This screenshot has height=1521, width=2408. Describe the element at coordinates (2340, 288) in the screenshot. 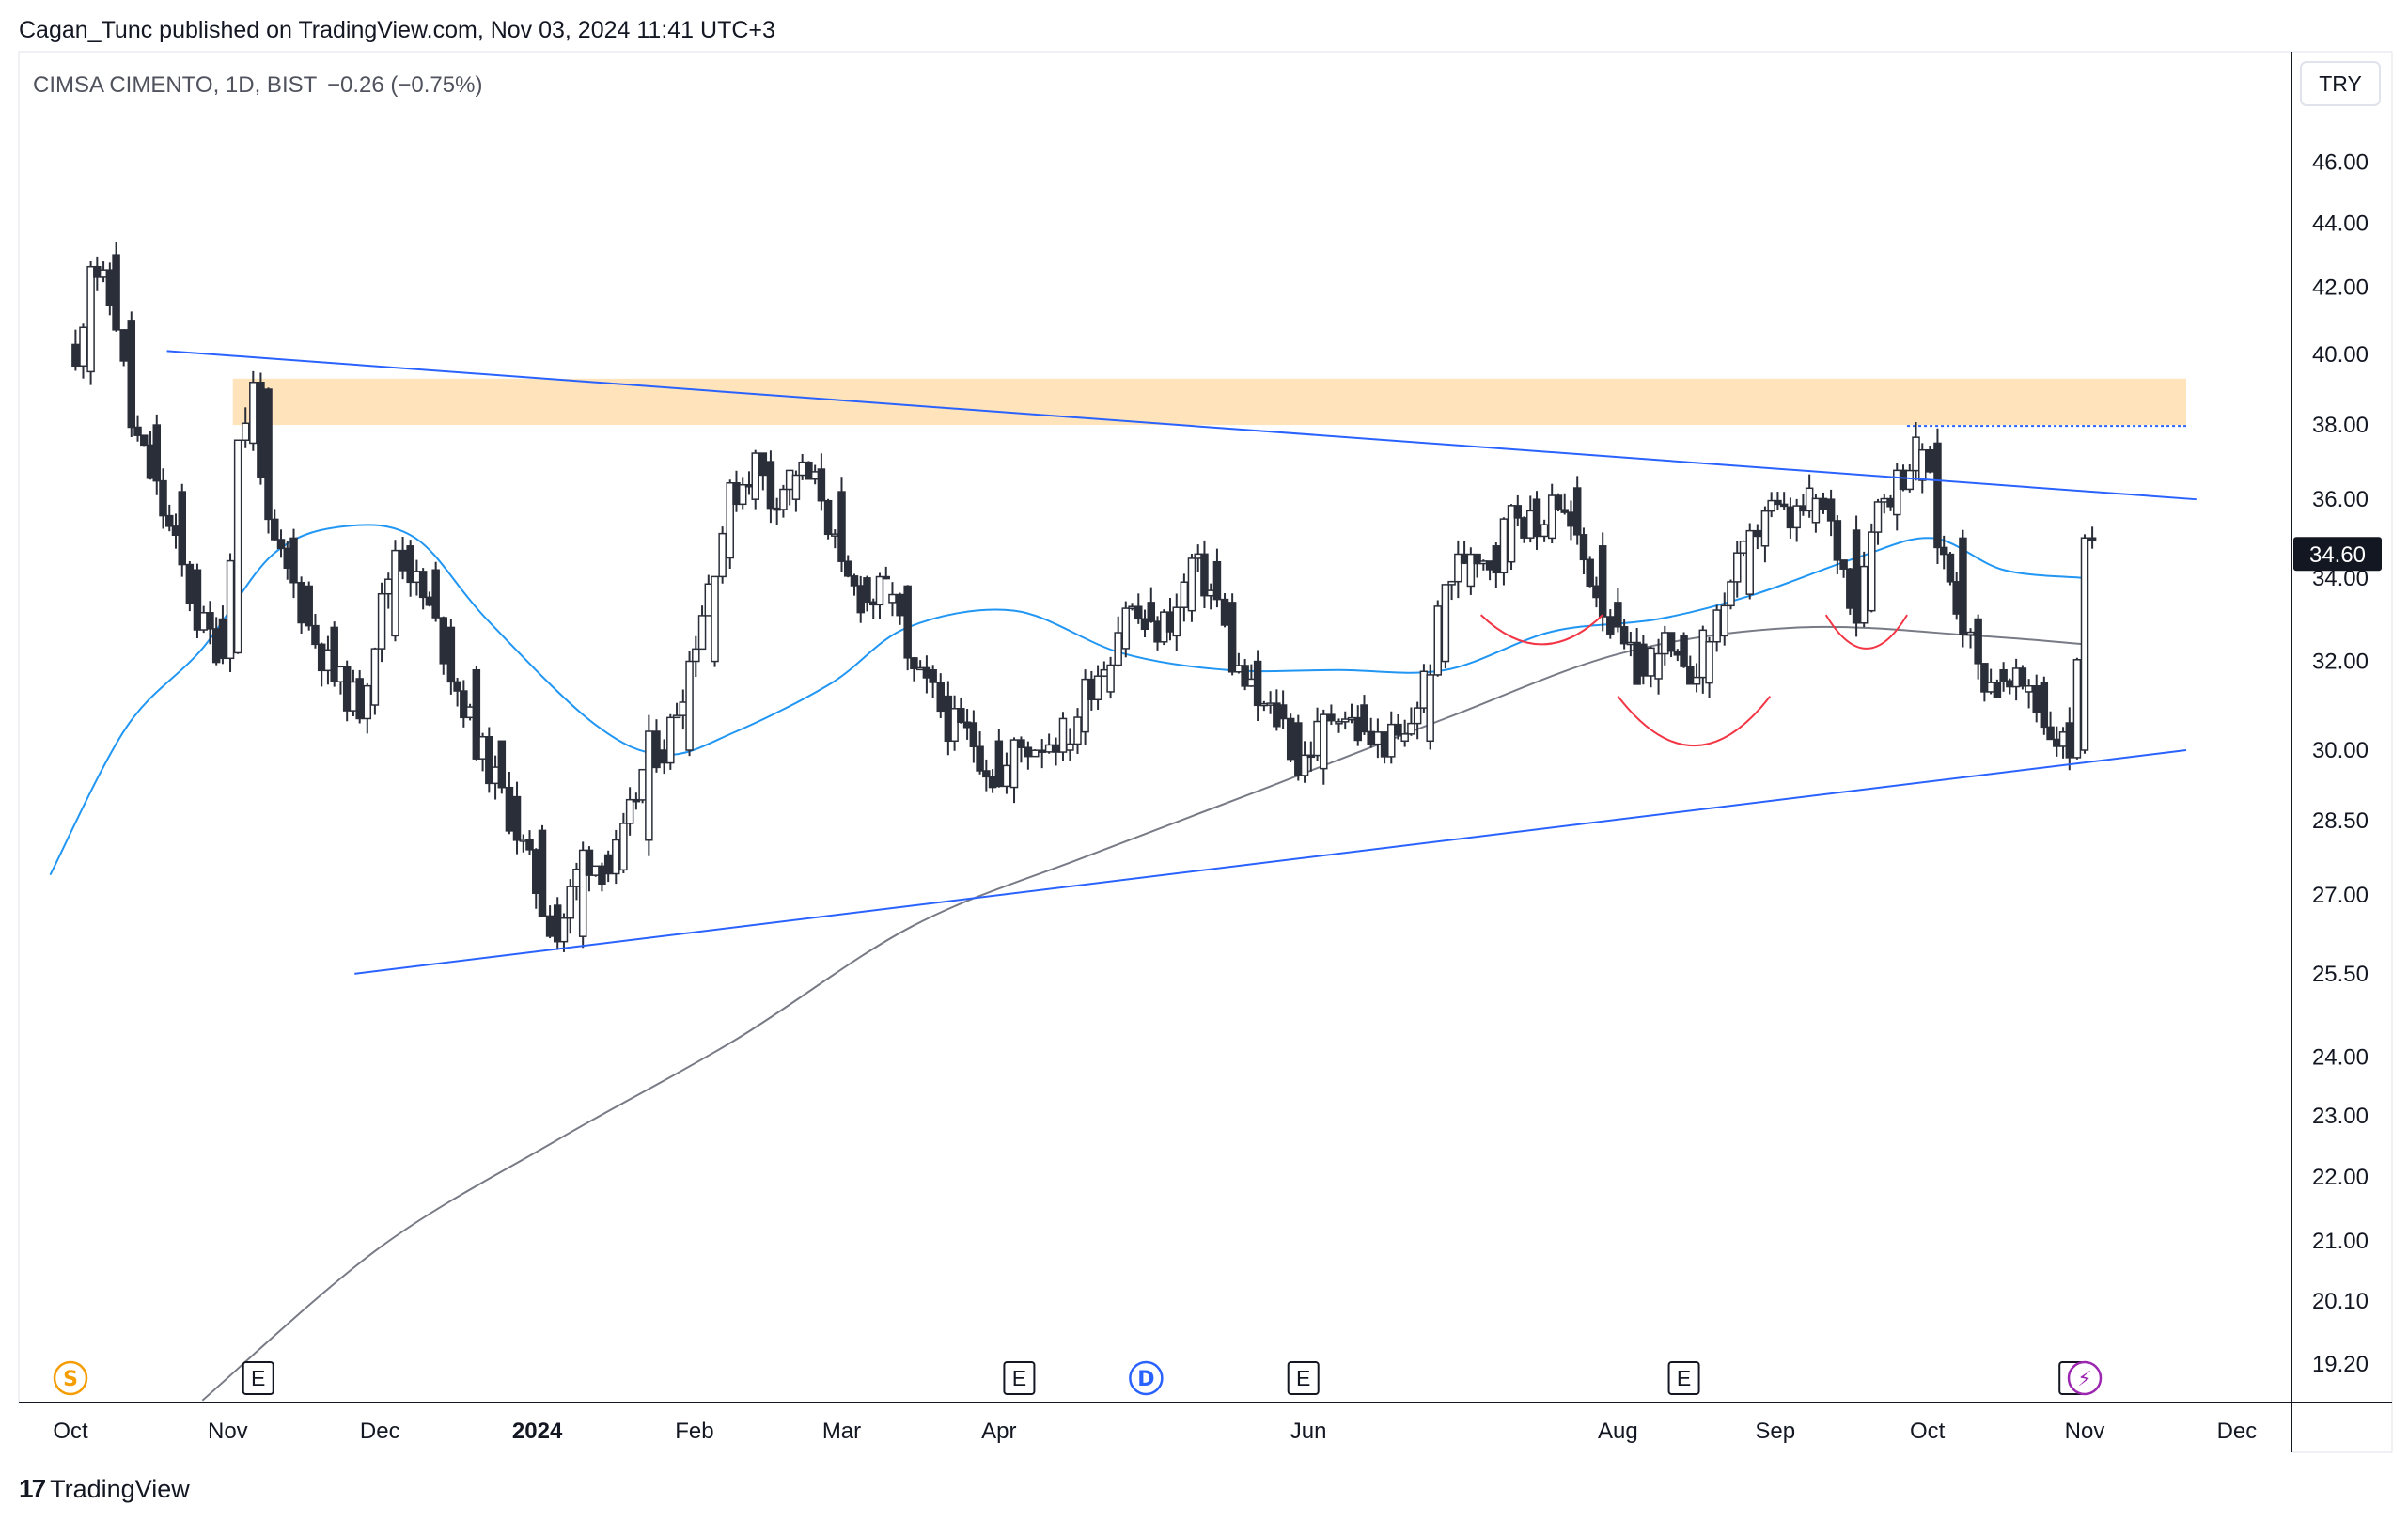

I see `y-tick-label: 42.00` at that location.